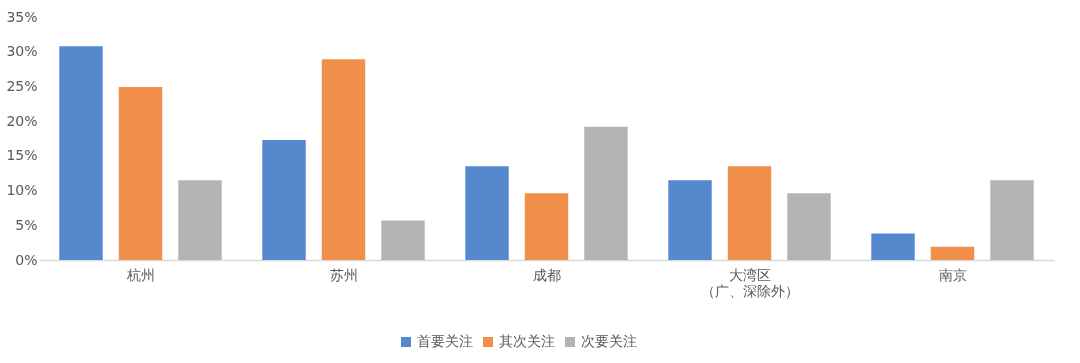  I want to click on legend-label: 其次关注, so click(527, 341).